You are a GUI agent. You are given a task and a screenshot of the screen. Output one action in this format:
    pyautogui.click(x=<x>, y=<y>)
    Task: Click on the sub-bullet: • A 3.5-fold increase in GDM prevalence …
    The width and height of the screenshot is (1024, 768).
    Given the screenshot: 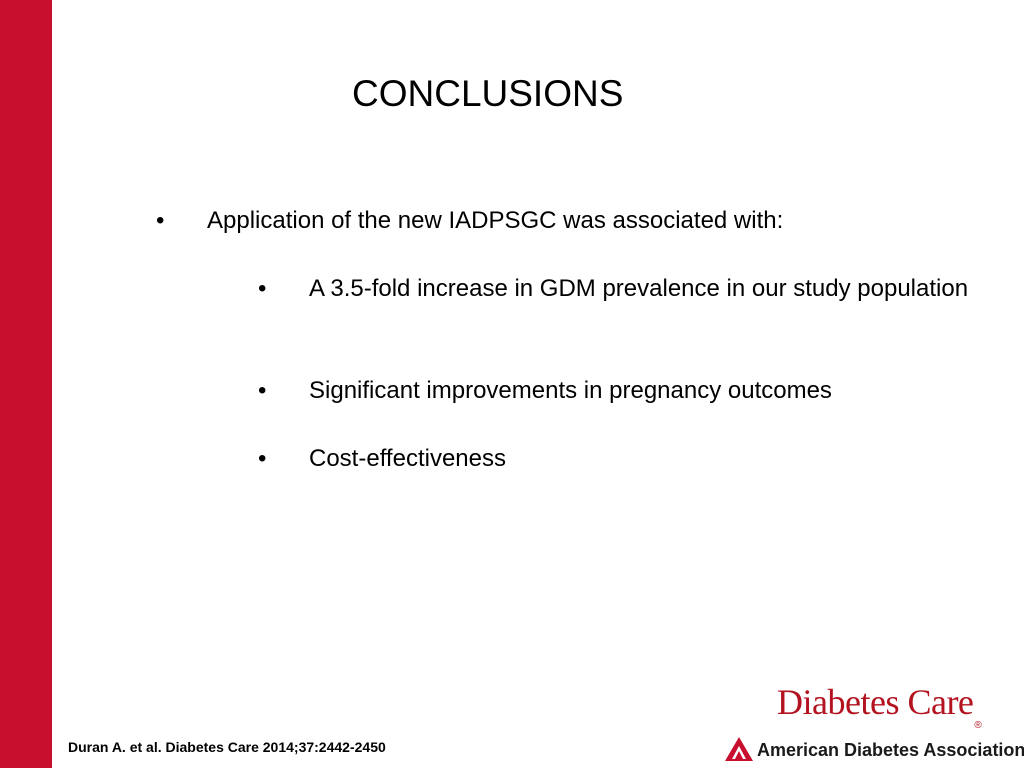 What is the action you would take?
    pyautogui.click(x=618, y=288)
    